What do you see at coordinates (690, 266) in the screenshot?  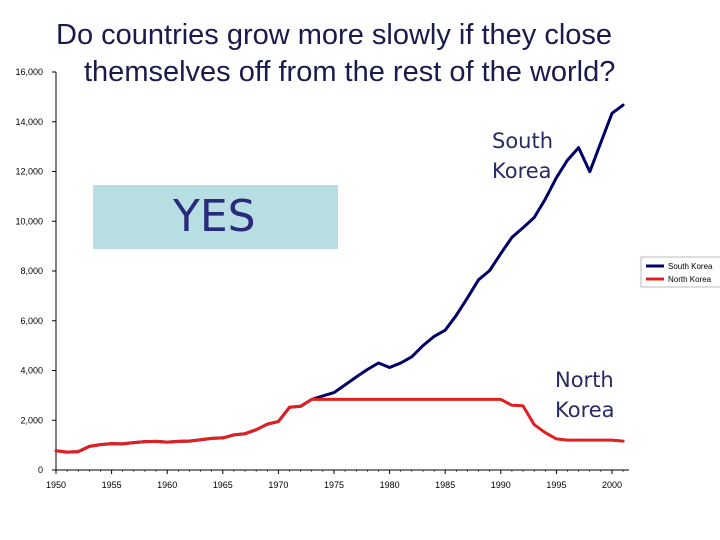 I see `legend-label-south-korea: South Korea` at bounding box center [690, 266].